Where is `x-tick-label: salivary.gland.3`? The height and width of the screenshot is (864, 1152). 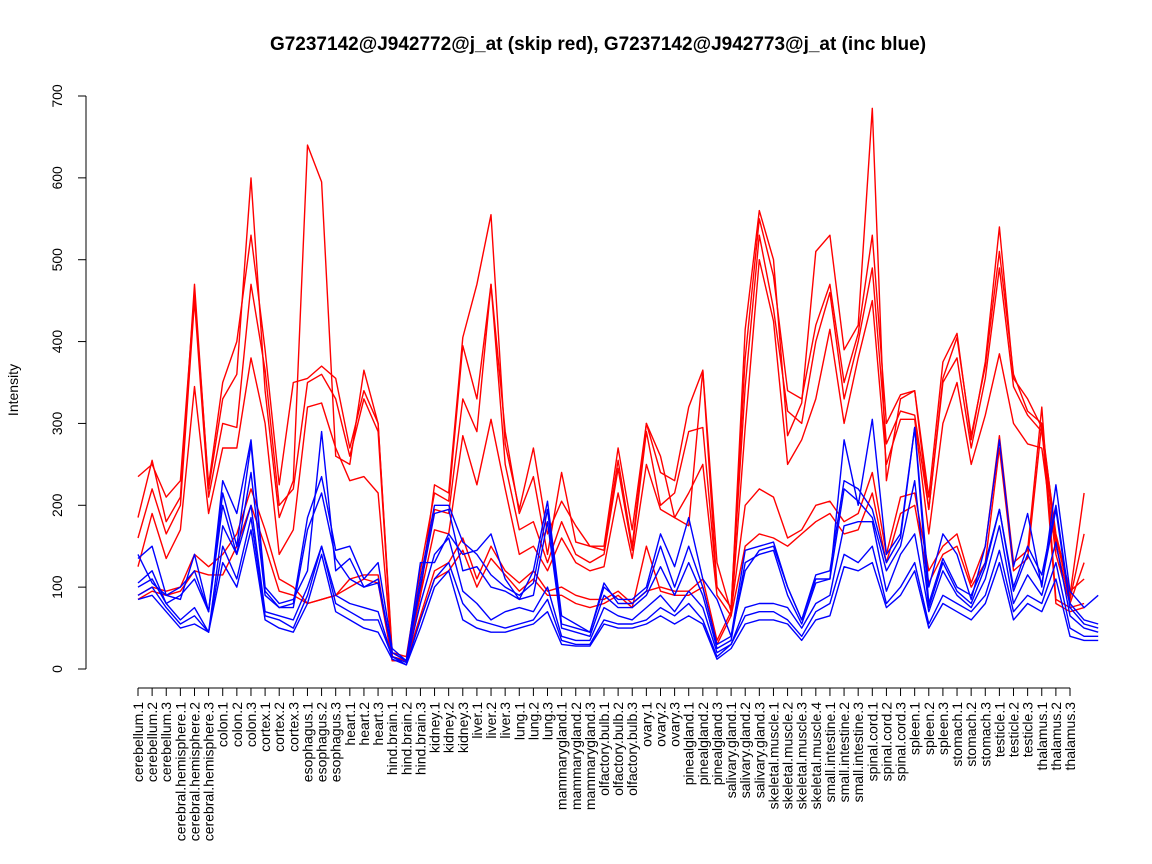
x-tick-label: salivary.gland.3 is located at coordinates (759, 750).